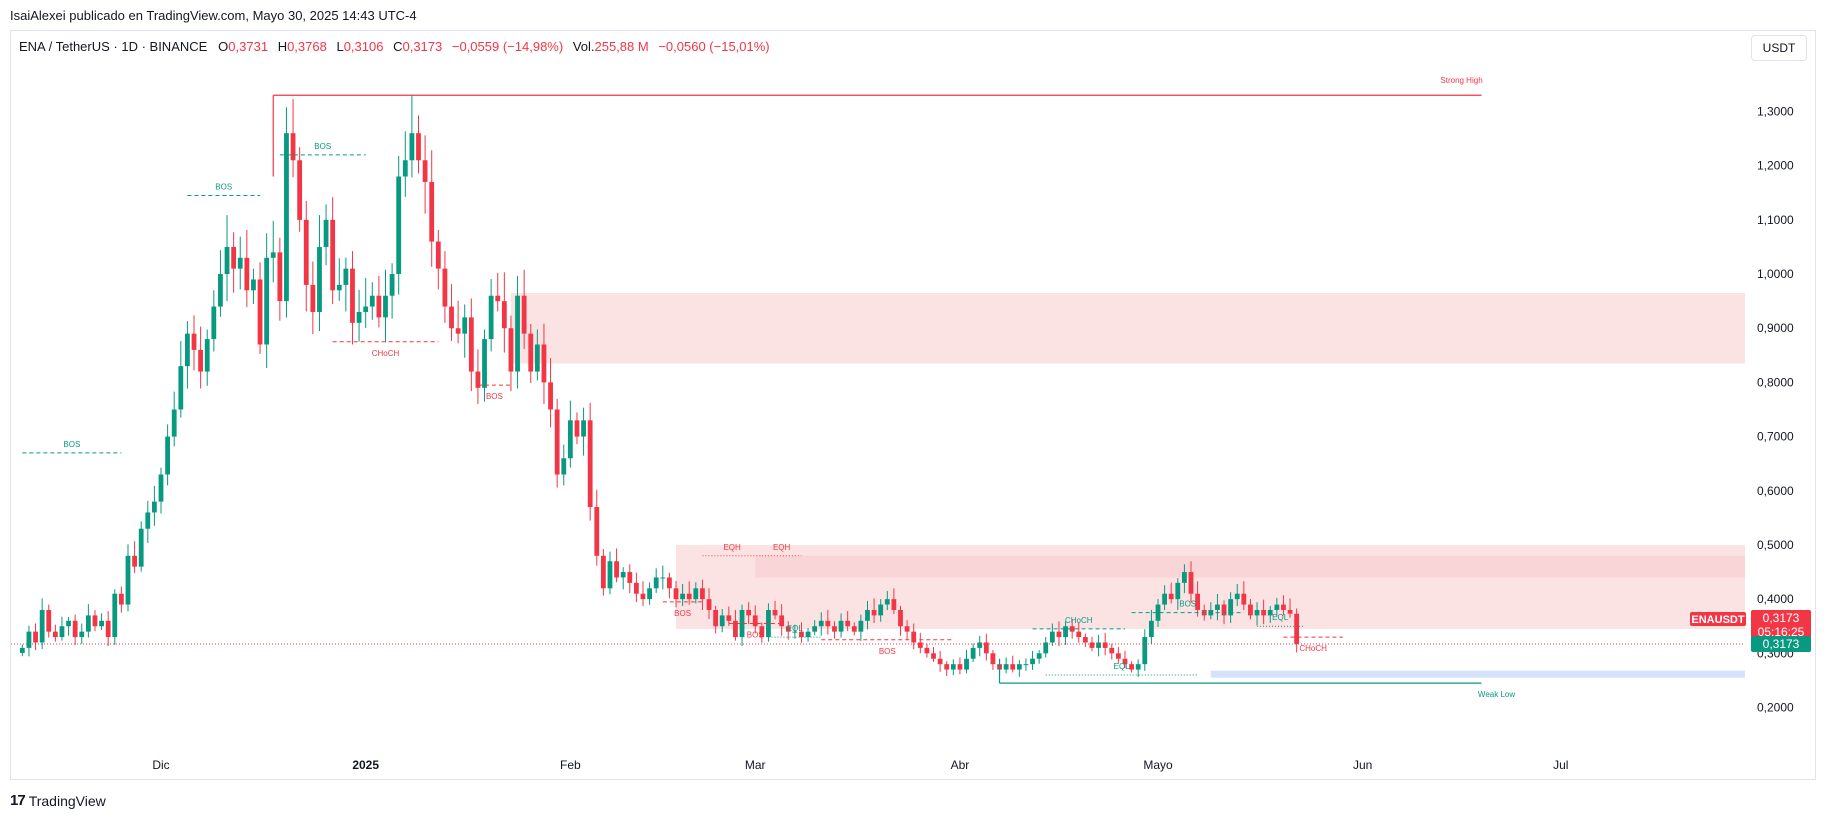  Describe the element at coordinates (1775, 328) in the screenshot. I see `y-tick-label: 0,9000` at that location.